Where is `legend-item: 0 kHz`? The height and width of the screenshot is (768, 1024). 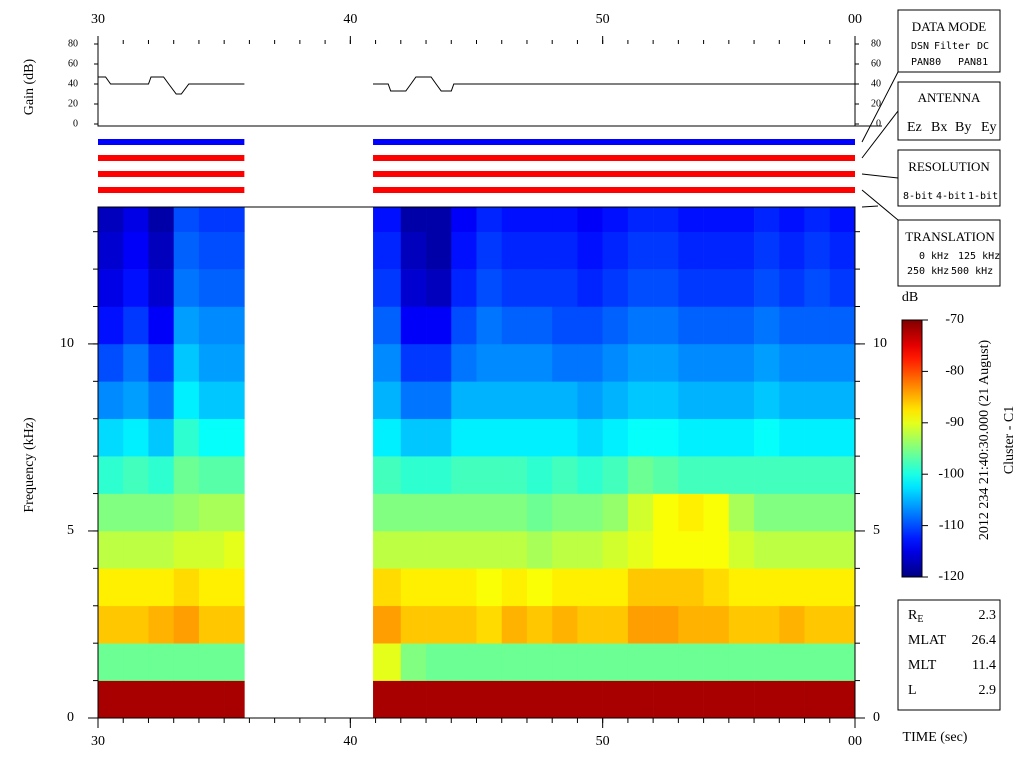 legend-item: 0 kHz is located at coordinates (934, 256).